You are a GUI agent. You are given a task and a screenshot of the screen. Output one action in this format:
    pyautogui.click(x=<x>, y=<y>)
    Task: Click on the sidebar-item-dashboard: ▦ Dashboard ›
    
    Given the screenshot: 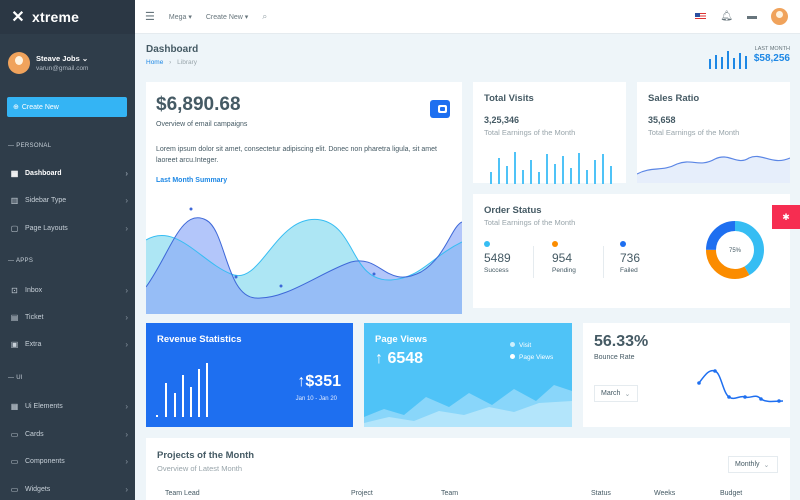 What is the action you would take?
    pyautogui.click(x=69, y=173)
    